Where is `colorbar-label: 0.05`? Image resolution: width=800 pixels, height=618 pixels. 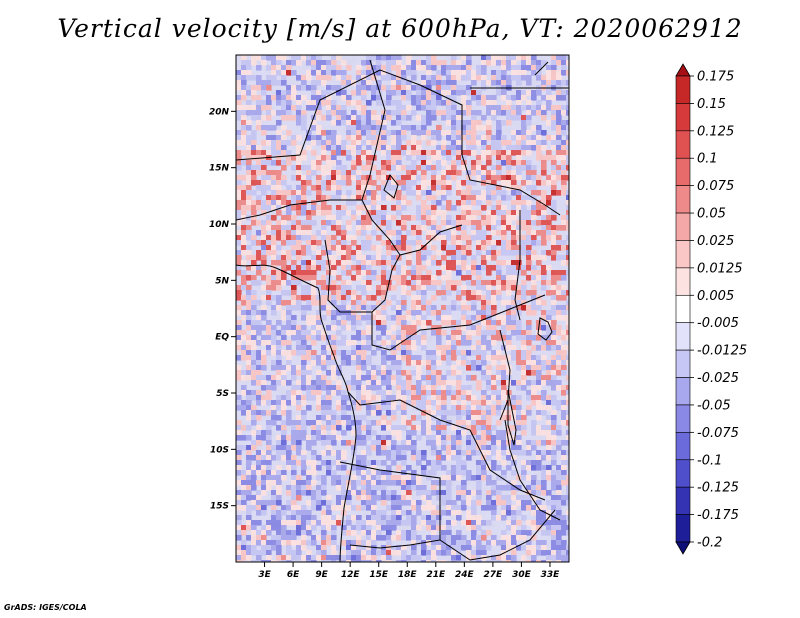 colorbar-label: 0.05 is located at coordinates (711, 214).